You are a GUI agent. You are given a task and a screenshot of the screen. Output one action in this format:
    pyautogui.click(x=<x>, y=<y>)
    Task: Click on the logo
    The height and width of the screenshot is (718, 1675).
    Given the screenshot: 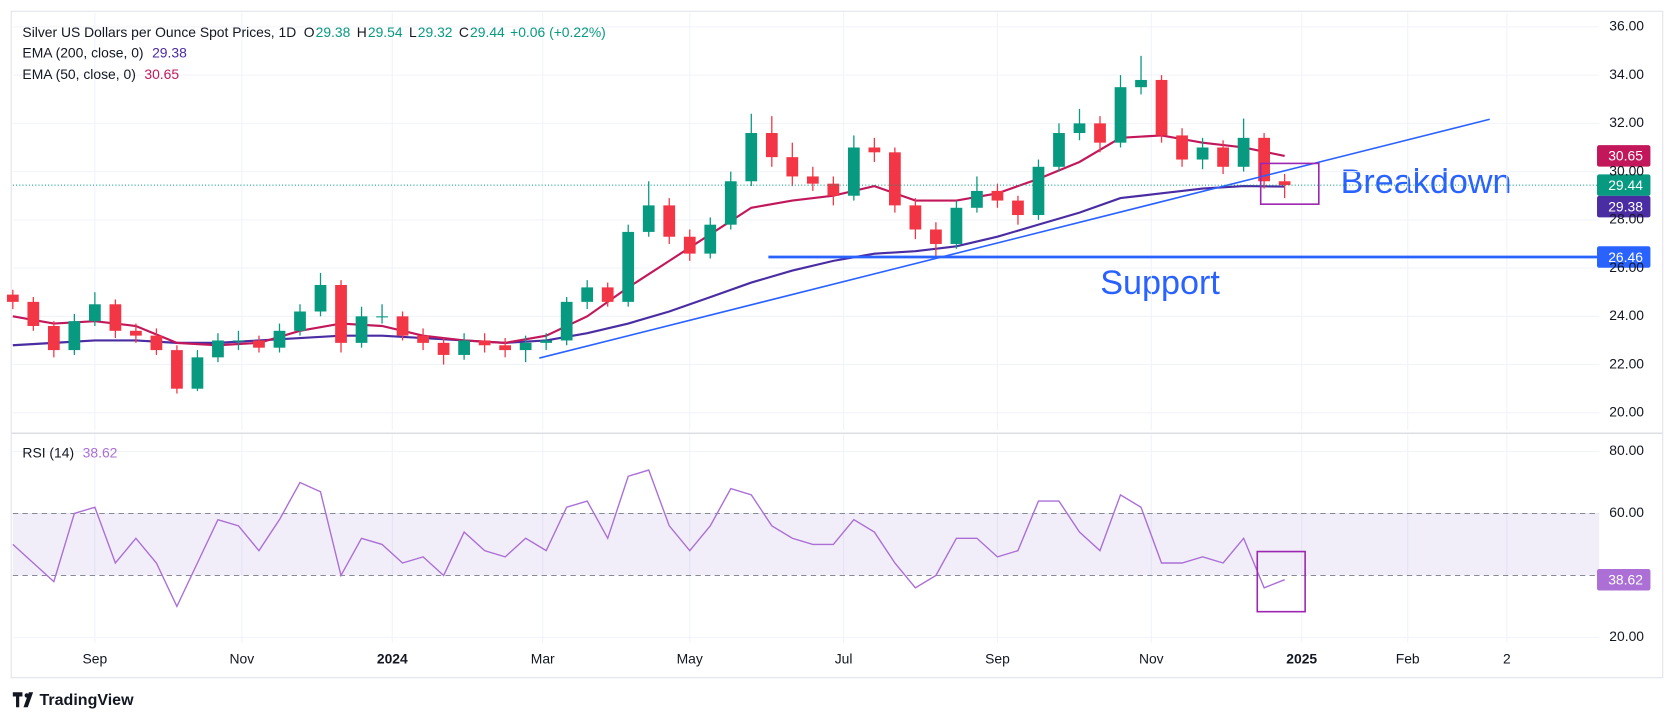 What is the action you would take?
    pyautogui.click(x=23, y=700)
    